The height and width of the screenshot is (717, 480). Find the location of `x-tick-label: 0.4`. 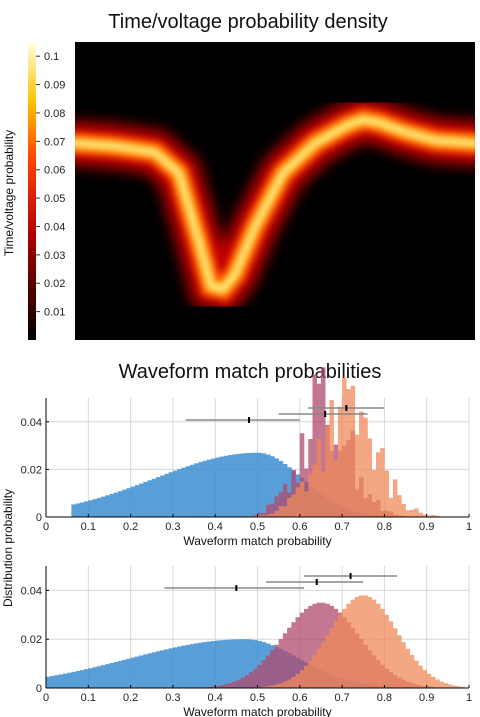

x-tick-label: 0.4 is located at coordinates (215, 698).